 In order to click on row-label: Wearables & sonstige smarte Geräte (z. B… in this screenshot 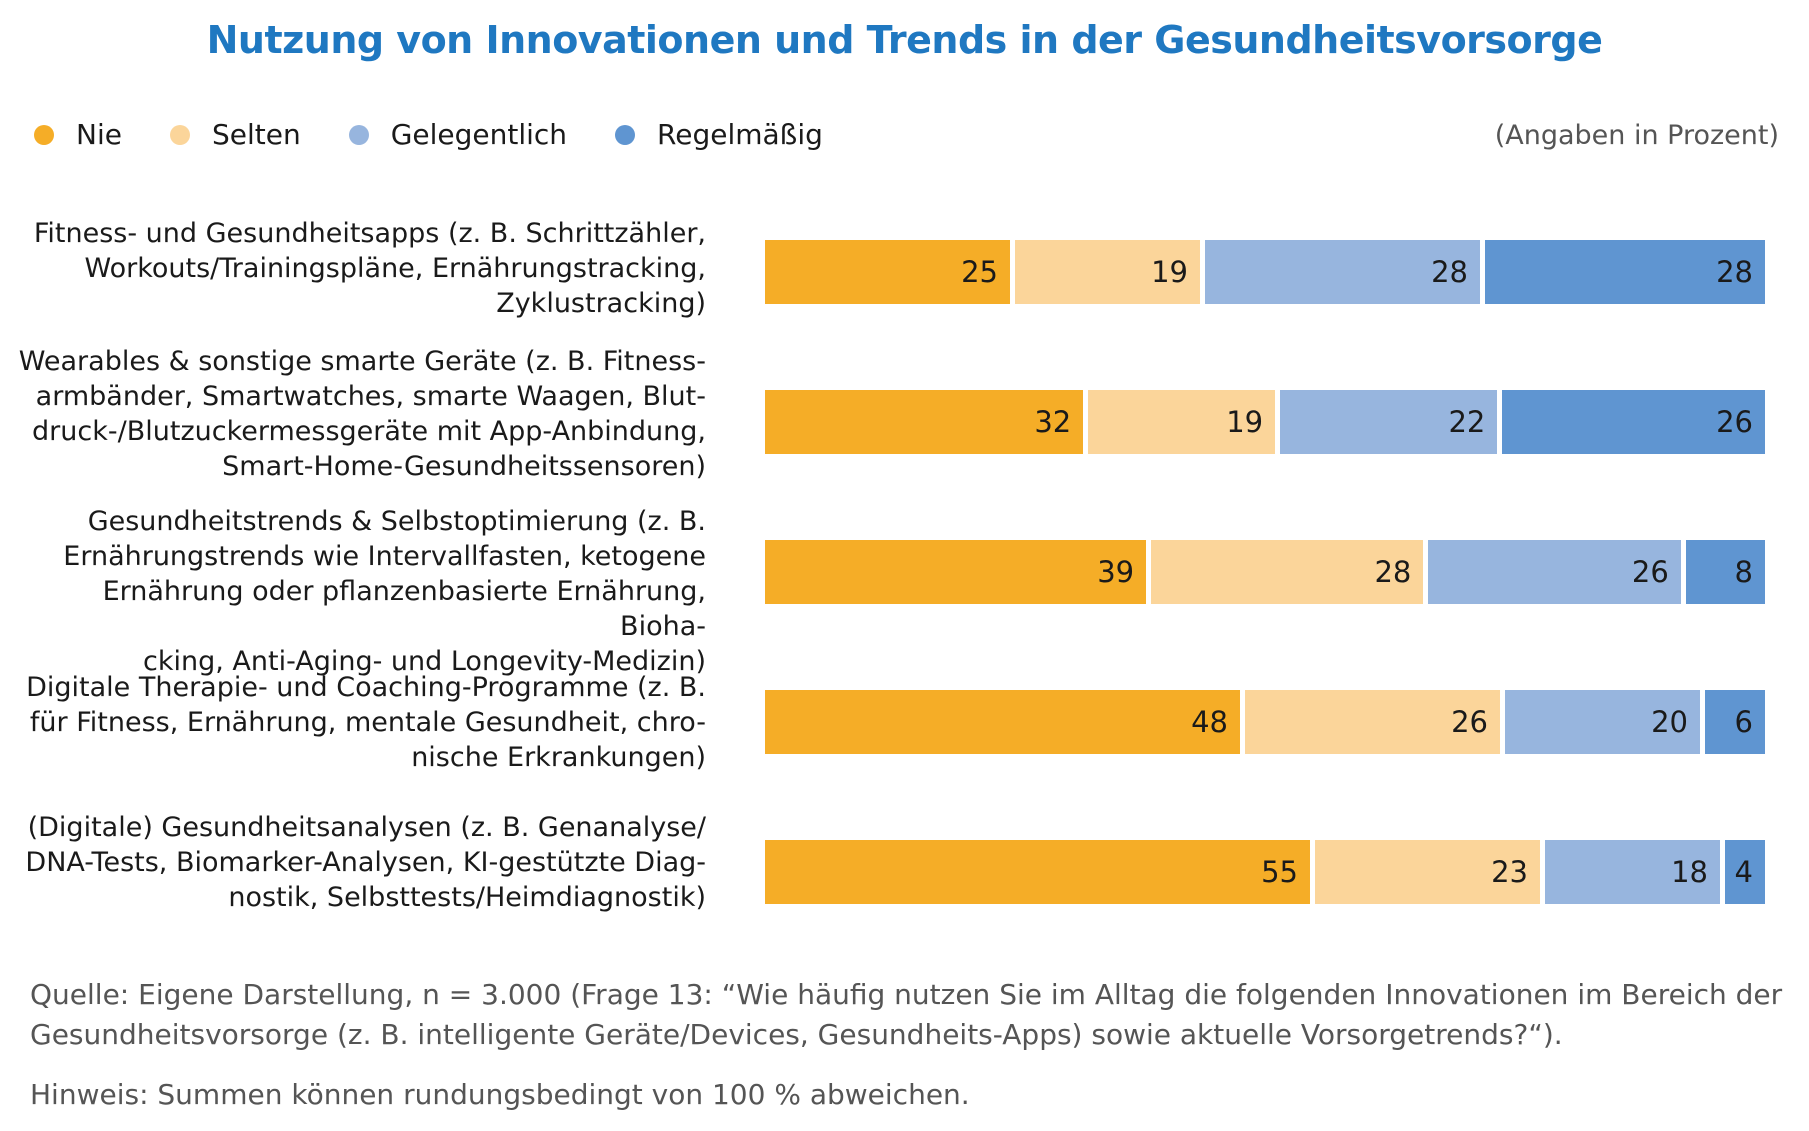, I will do `click(362, 414)`.